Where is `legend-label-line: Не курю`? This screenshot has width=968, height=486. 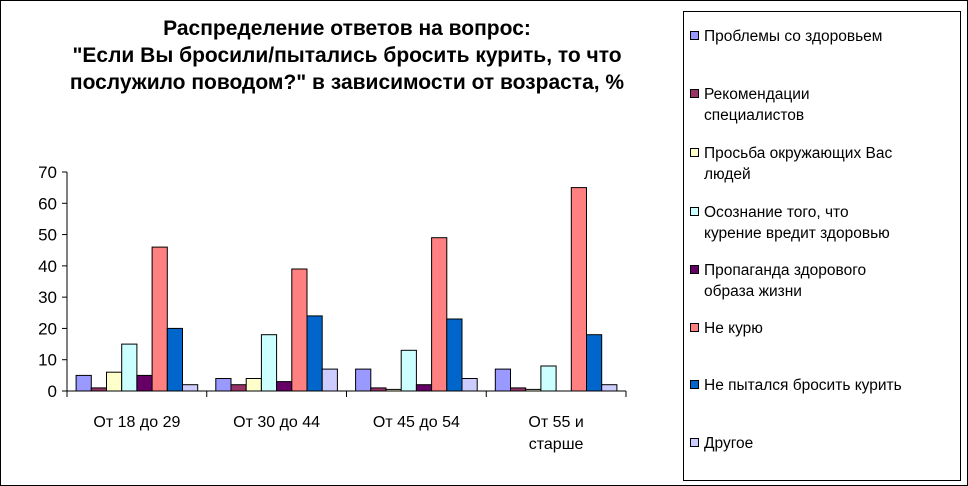 legend-label-line: Не курю is located at coordinates (733, 328).